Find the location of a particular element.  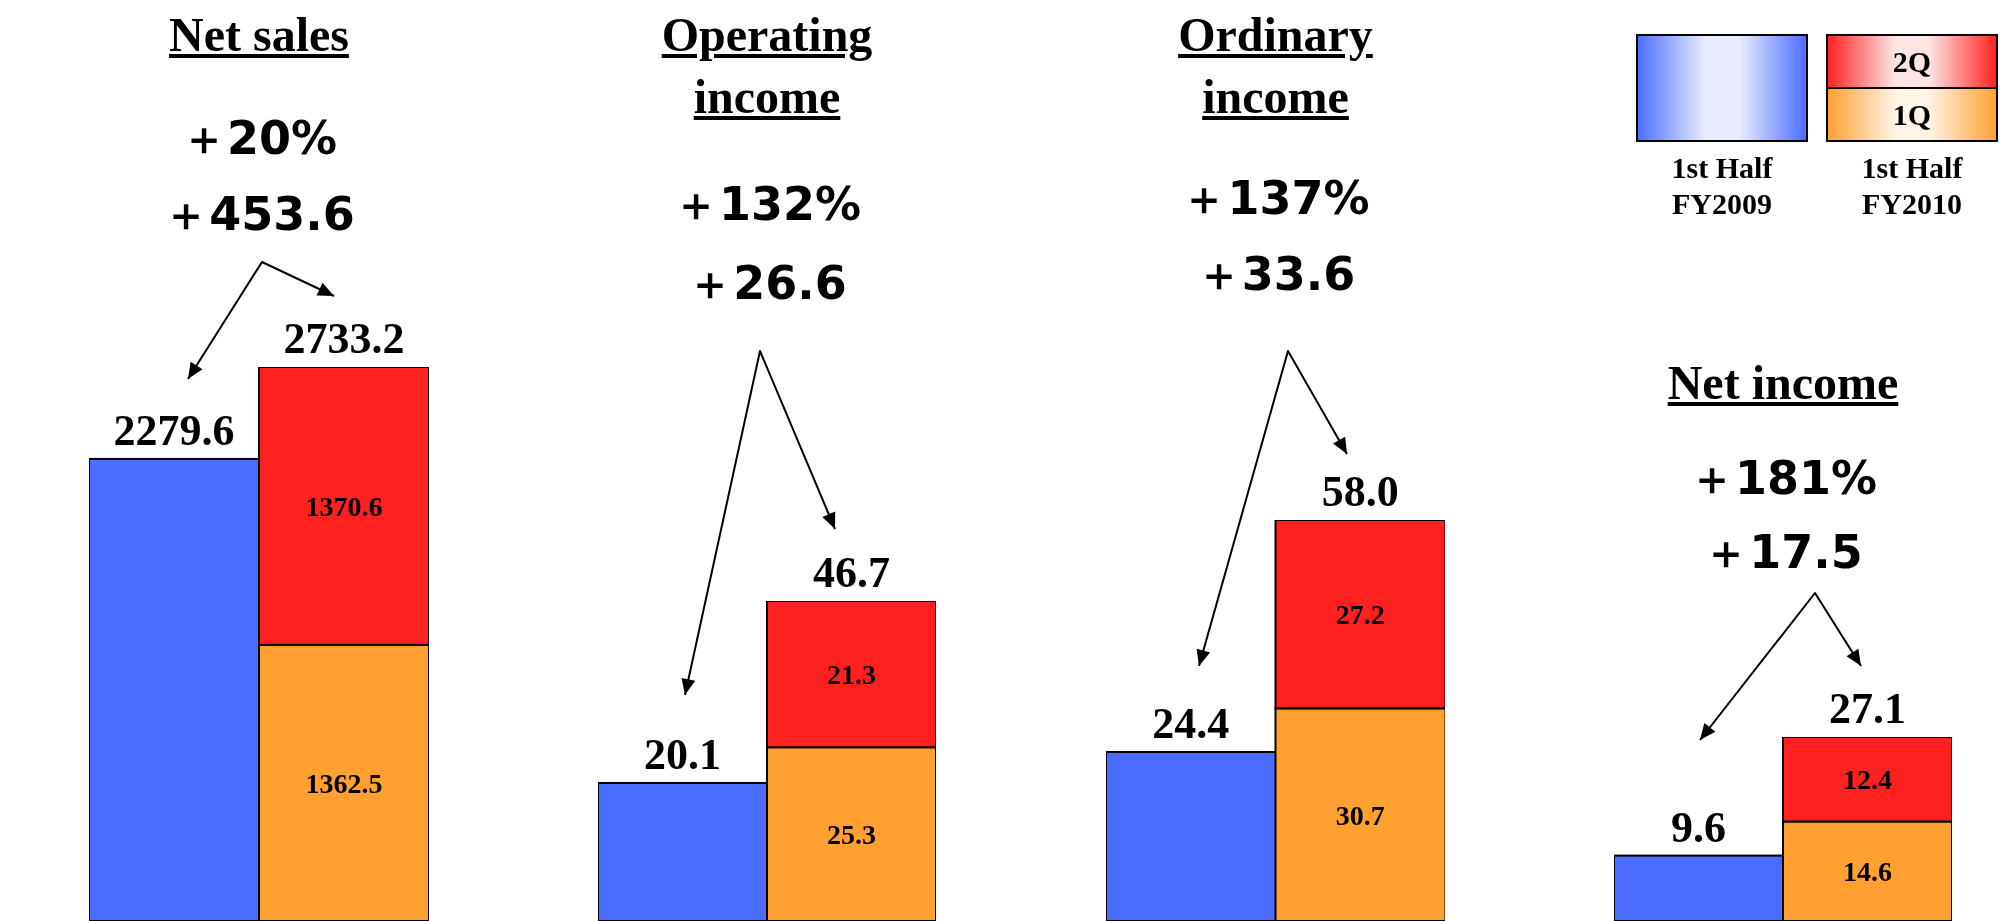

text: ＋33.6 is located at coordinates (1275, 274).